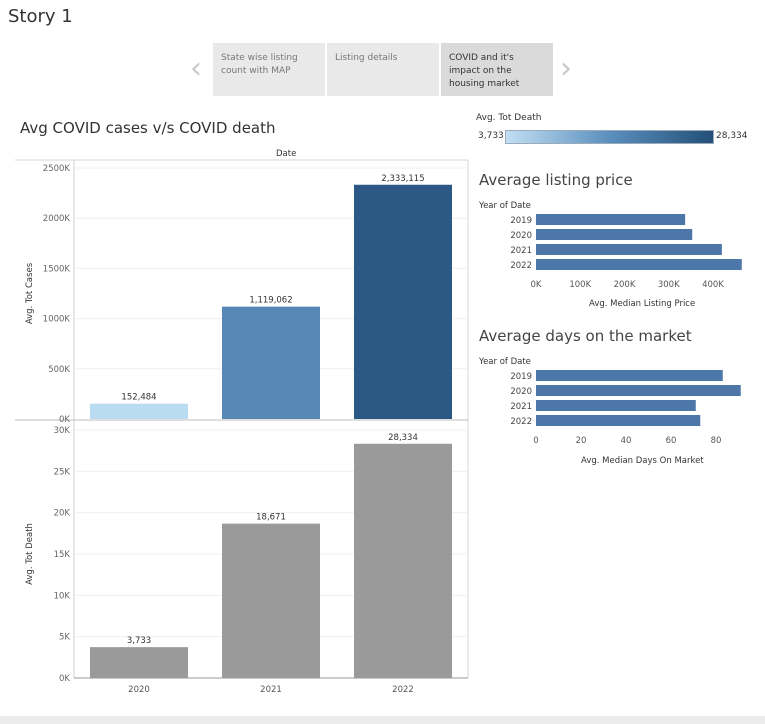  What do you see at coordinates (30, 554) in the screenshot?
I see `deaths-y-axis-title: Avg. Tot Death` at bounding box center [30, 554].